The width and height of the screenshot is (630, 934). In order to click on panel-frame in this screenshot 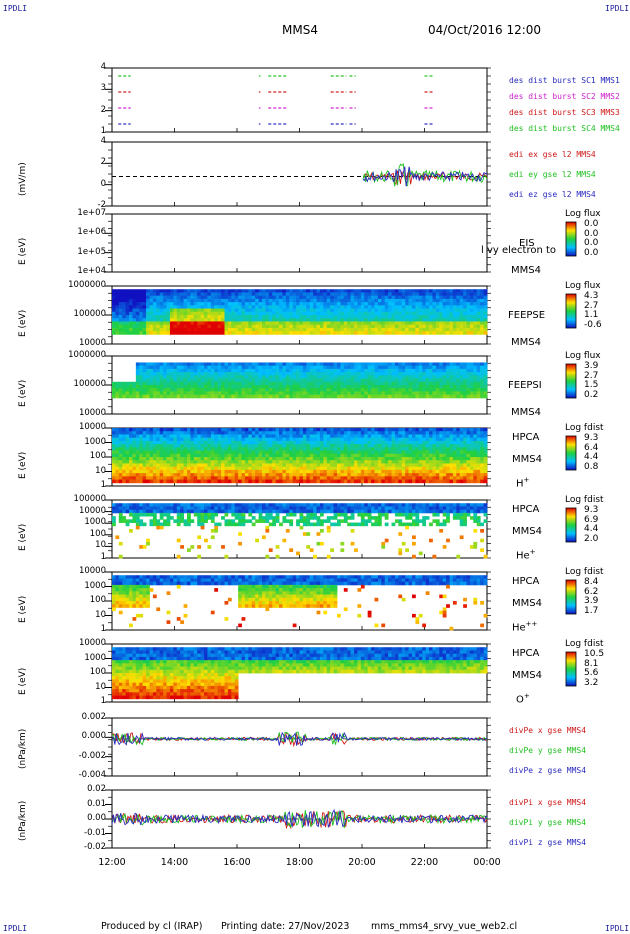, I will do `click(299, 243)`.